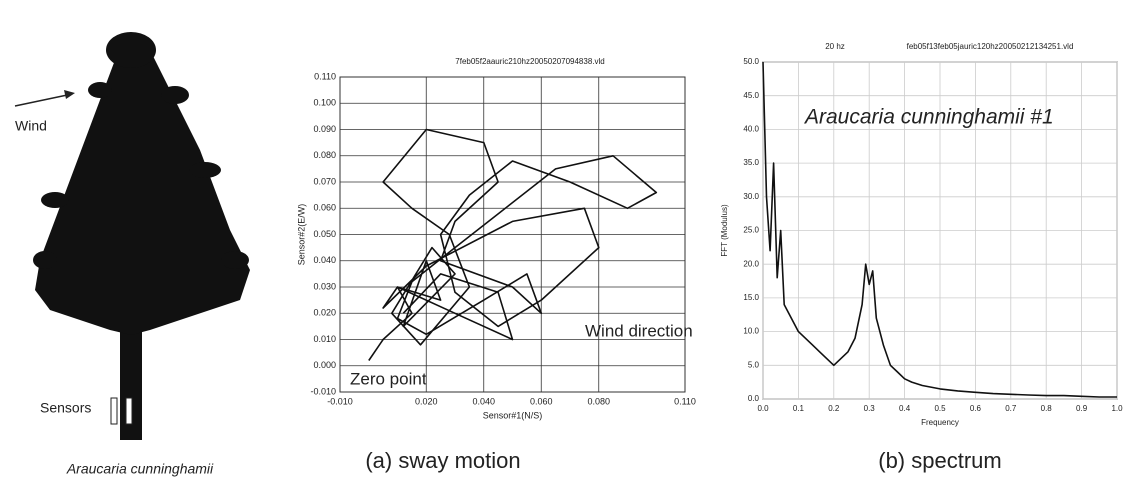 Image resolution: width=1127 pixels, height=482 pixels. Describe the element at coordinates (324, 181) in the screenshot. I see `y-tick-label: 0.070` at that location.